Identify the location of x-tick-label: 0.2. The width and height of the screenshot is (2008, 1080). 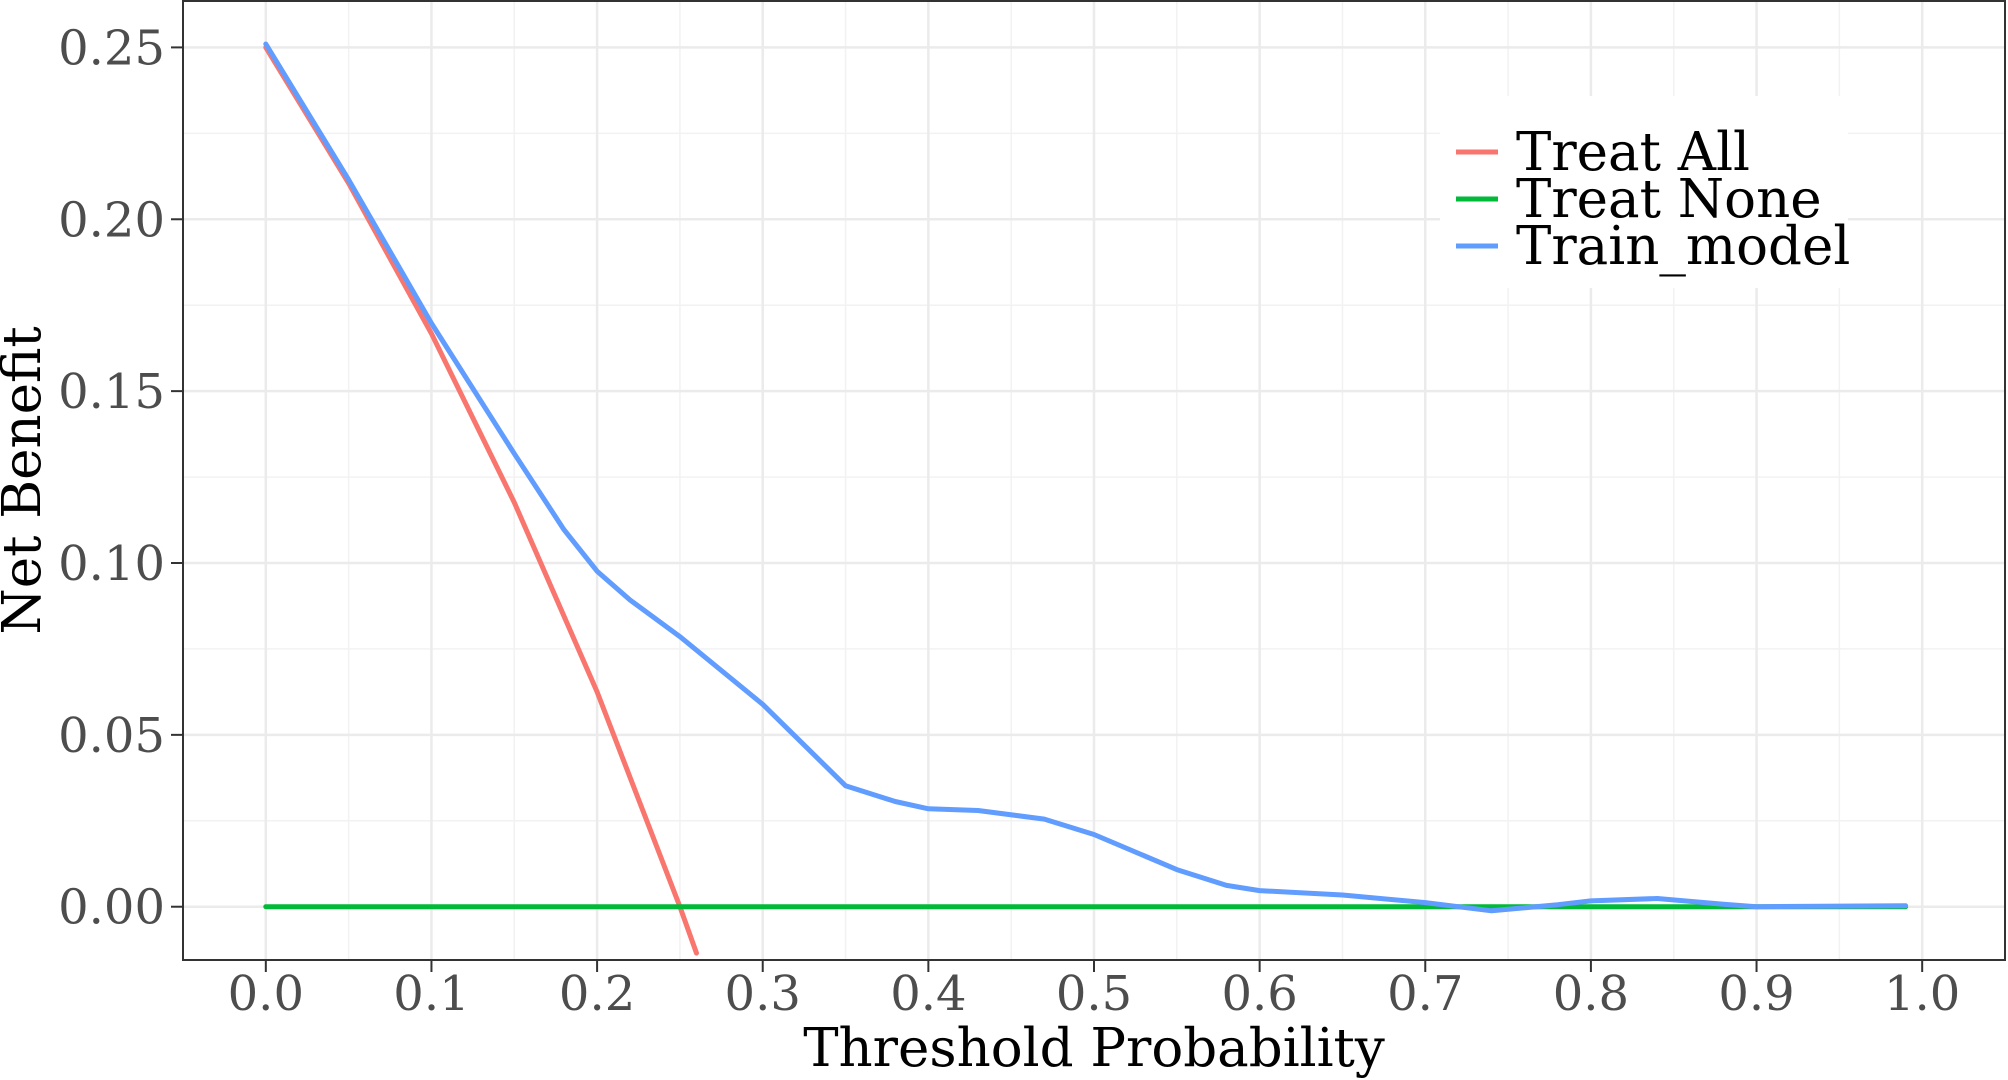
(597, 994).